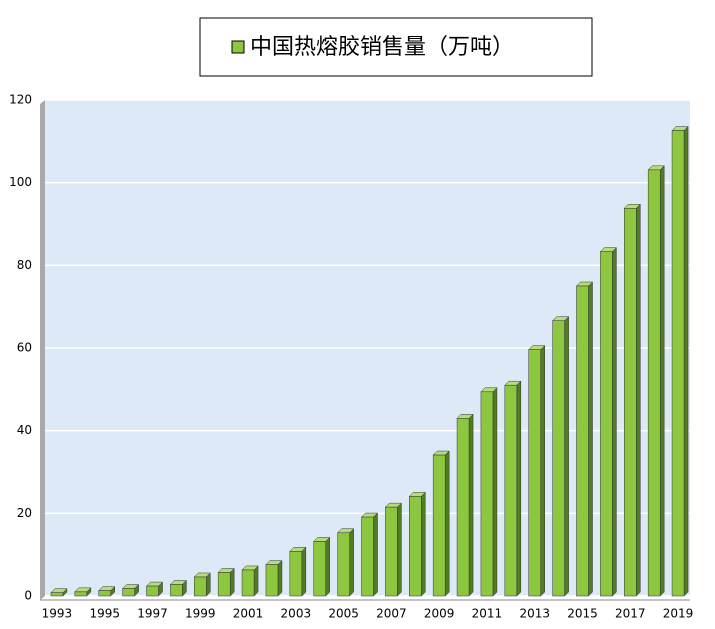  I want to click on x-tick-label: 2013, so click(534, 614).